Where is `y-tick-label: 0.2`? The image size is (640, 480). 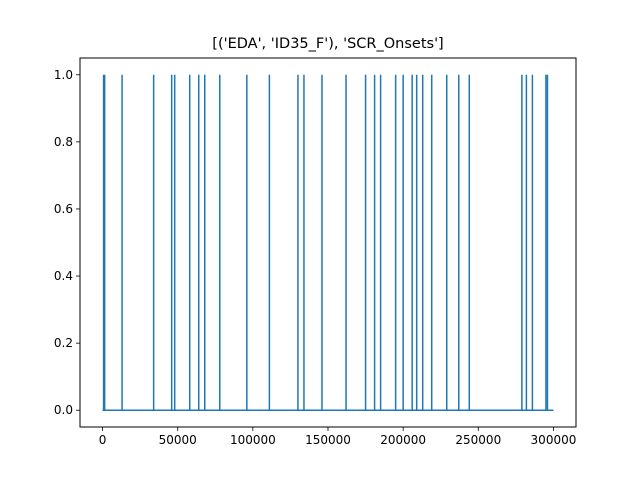 y-tick-label: 0.2 is located at coordinates (63, 343).